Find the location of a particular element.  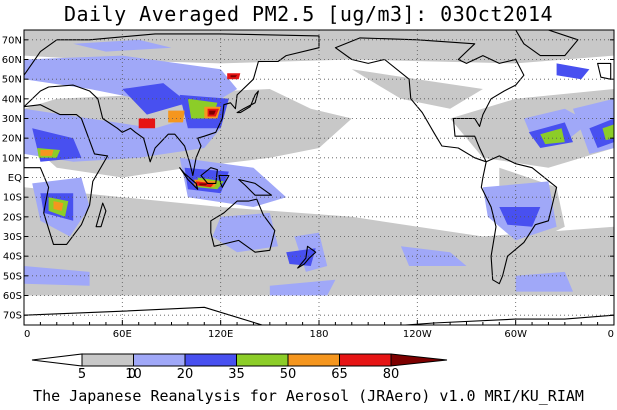

lat-label: 40N is located at coordinates (12, 99).